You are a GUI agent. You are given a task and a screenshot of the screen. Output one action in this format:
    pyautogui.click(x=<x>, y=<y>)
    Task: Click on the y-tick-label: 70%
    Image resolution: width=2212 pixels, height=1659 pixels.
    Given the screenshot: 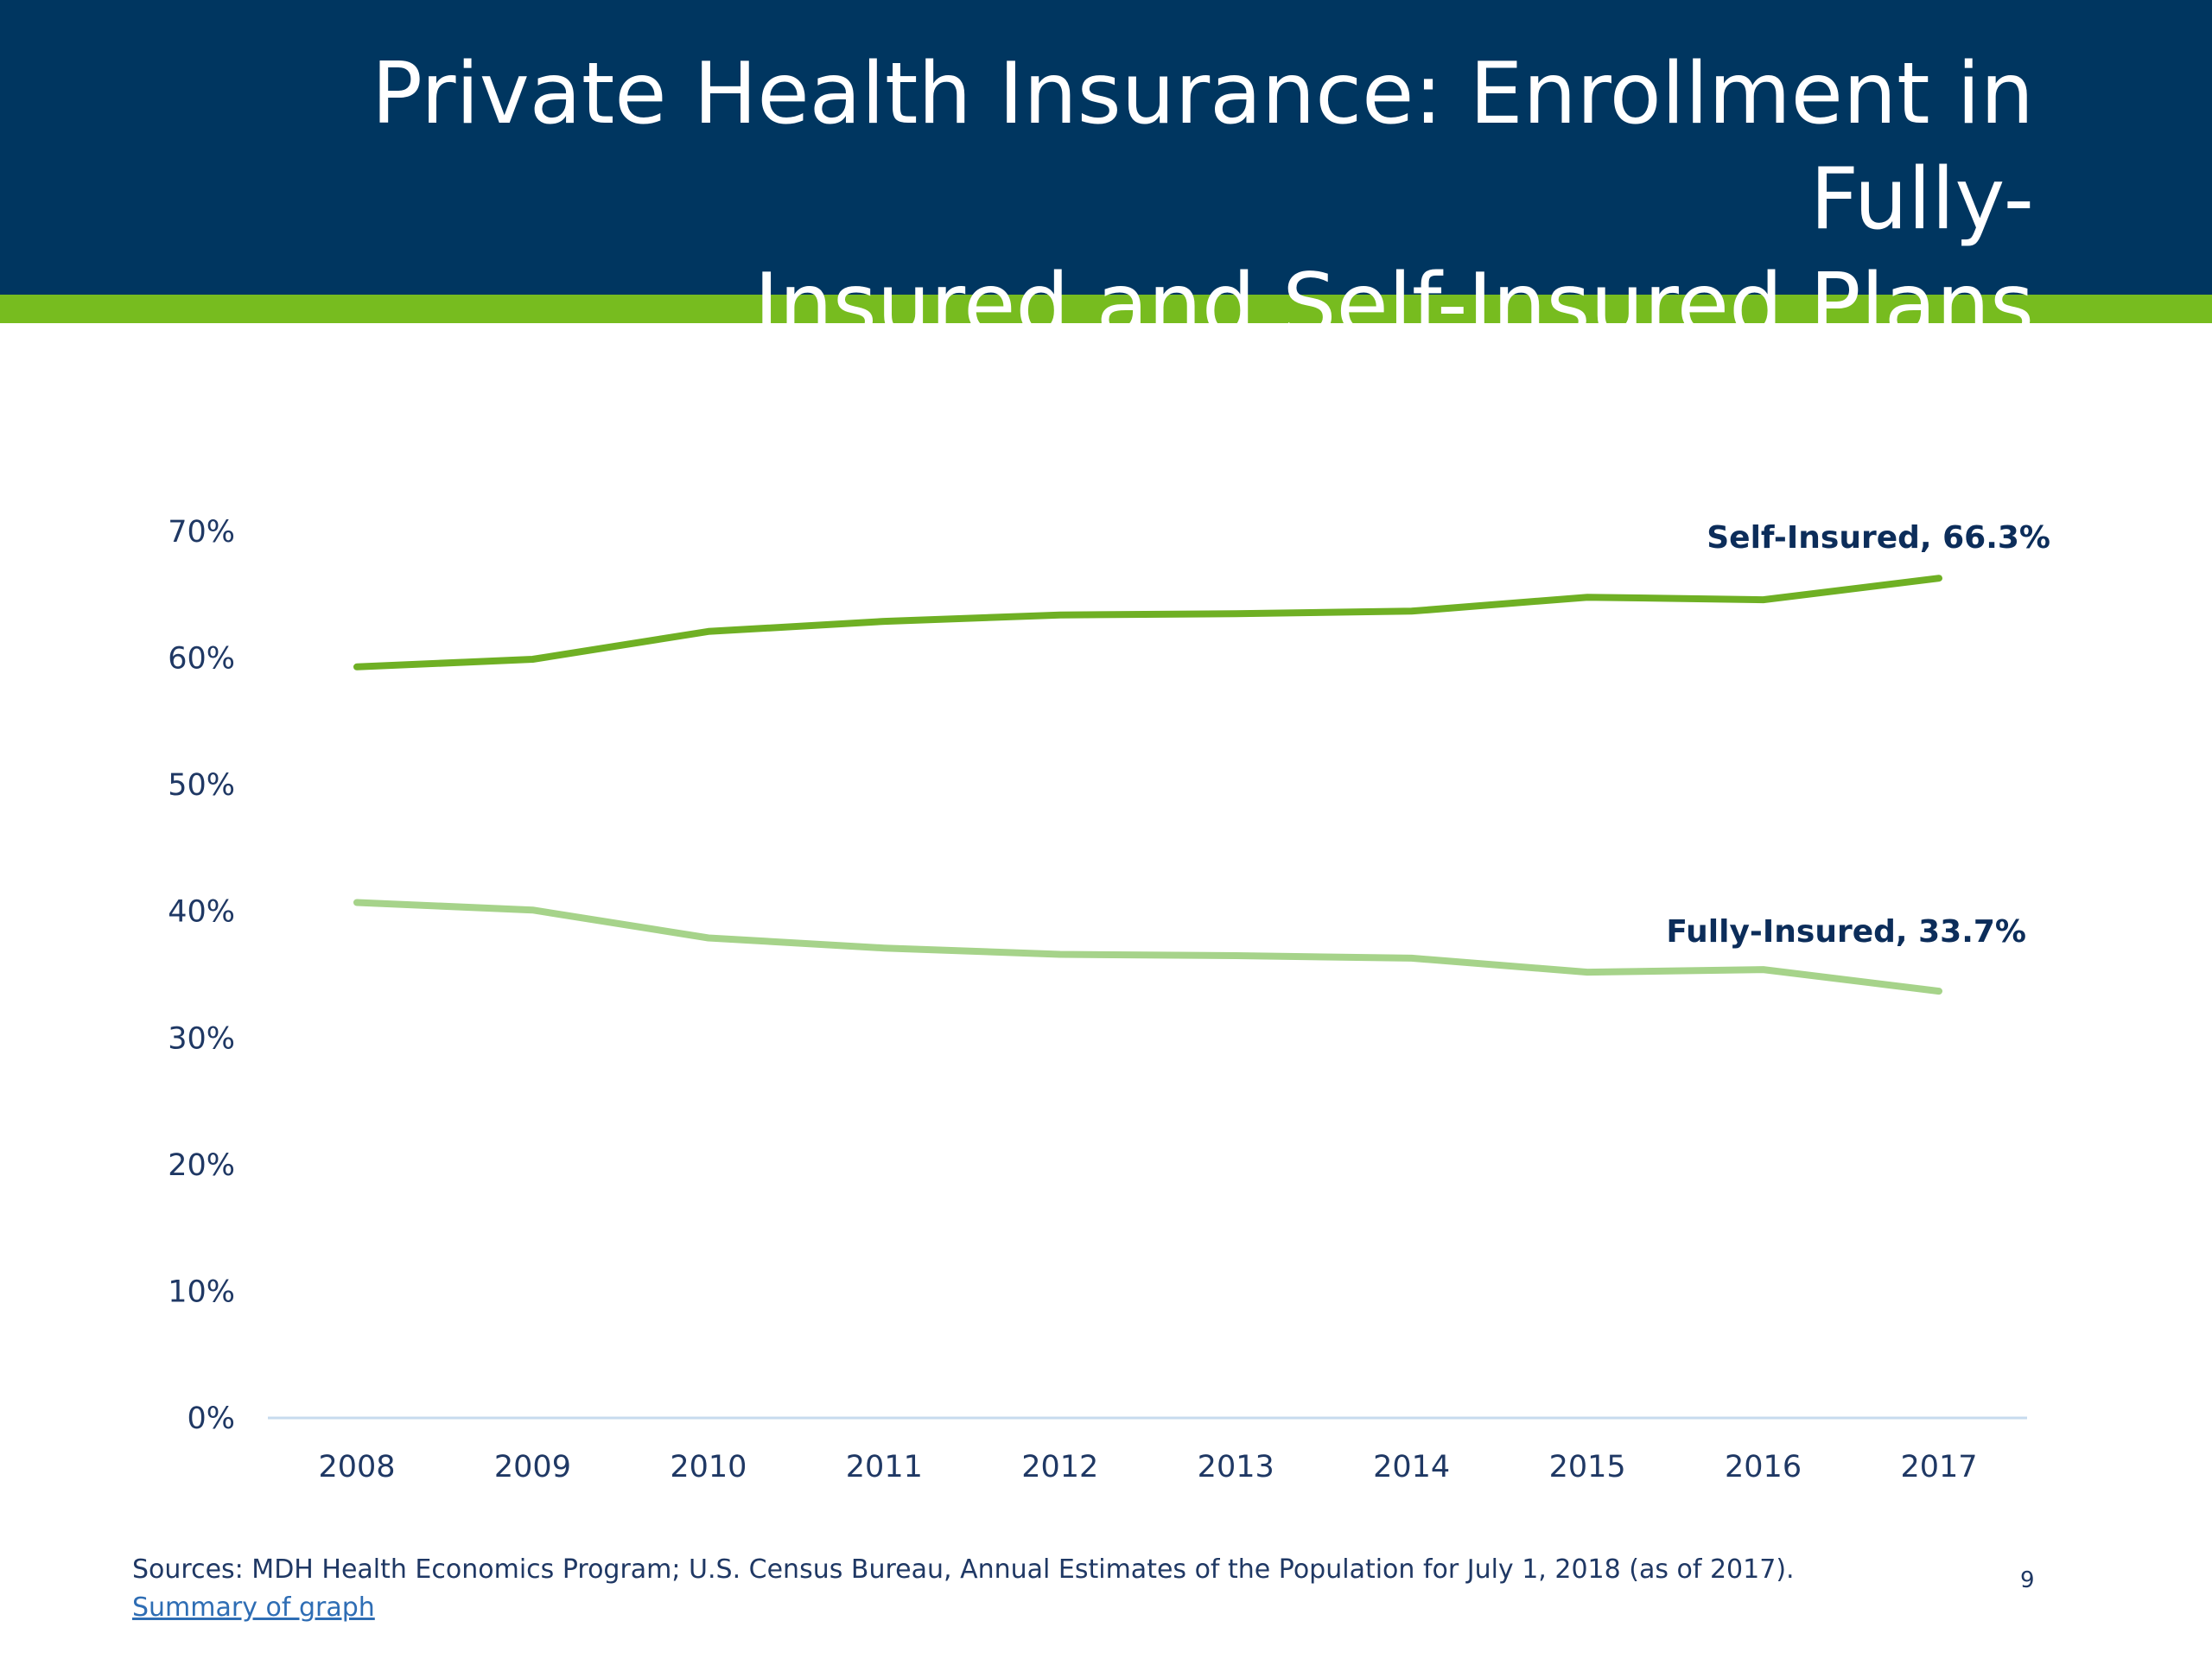 What is the action you would take?
    pyautogui.click(x=201, y=532)
    